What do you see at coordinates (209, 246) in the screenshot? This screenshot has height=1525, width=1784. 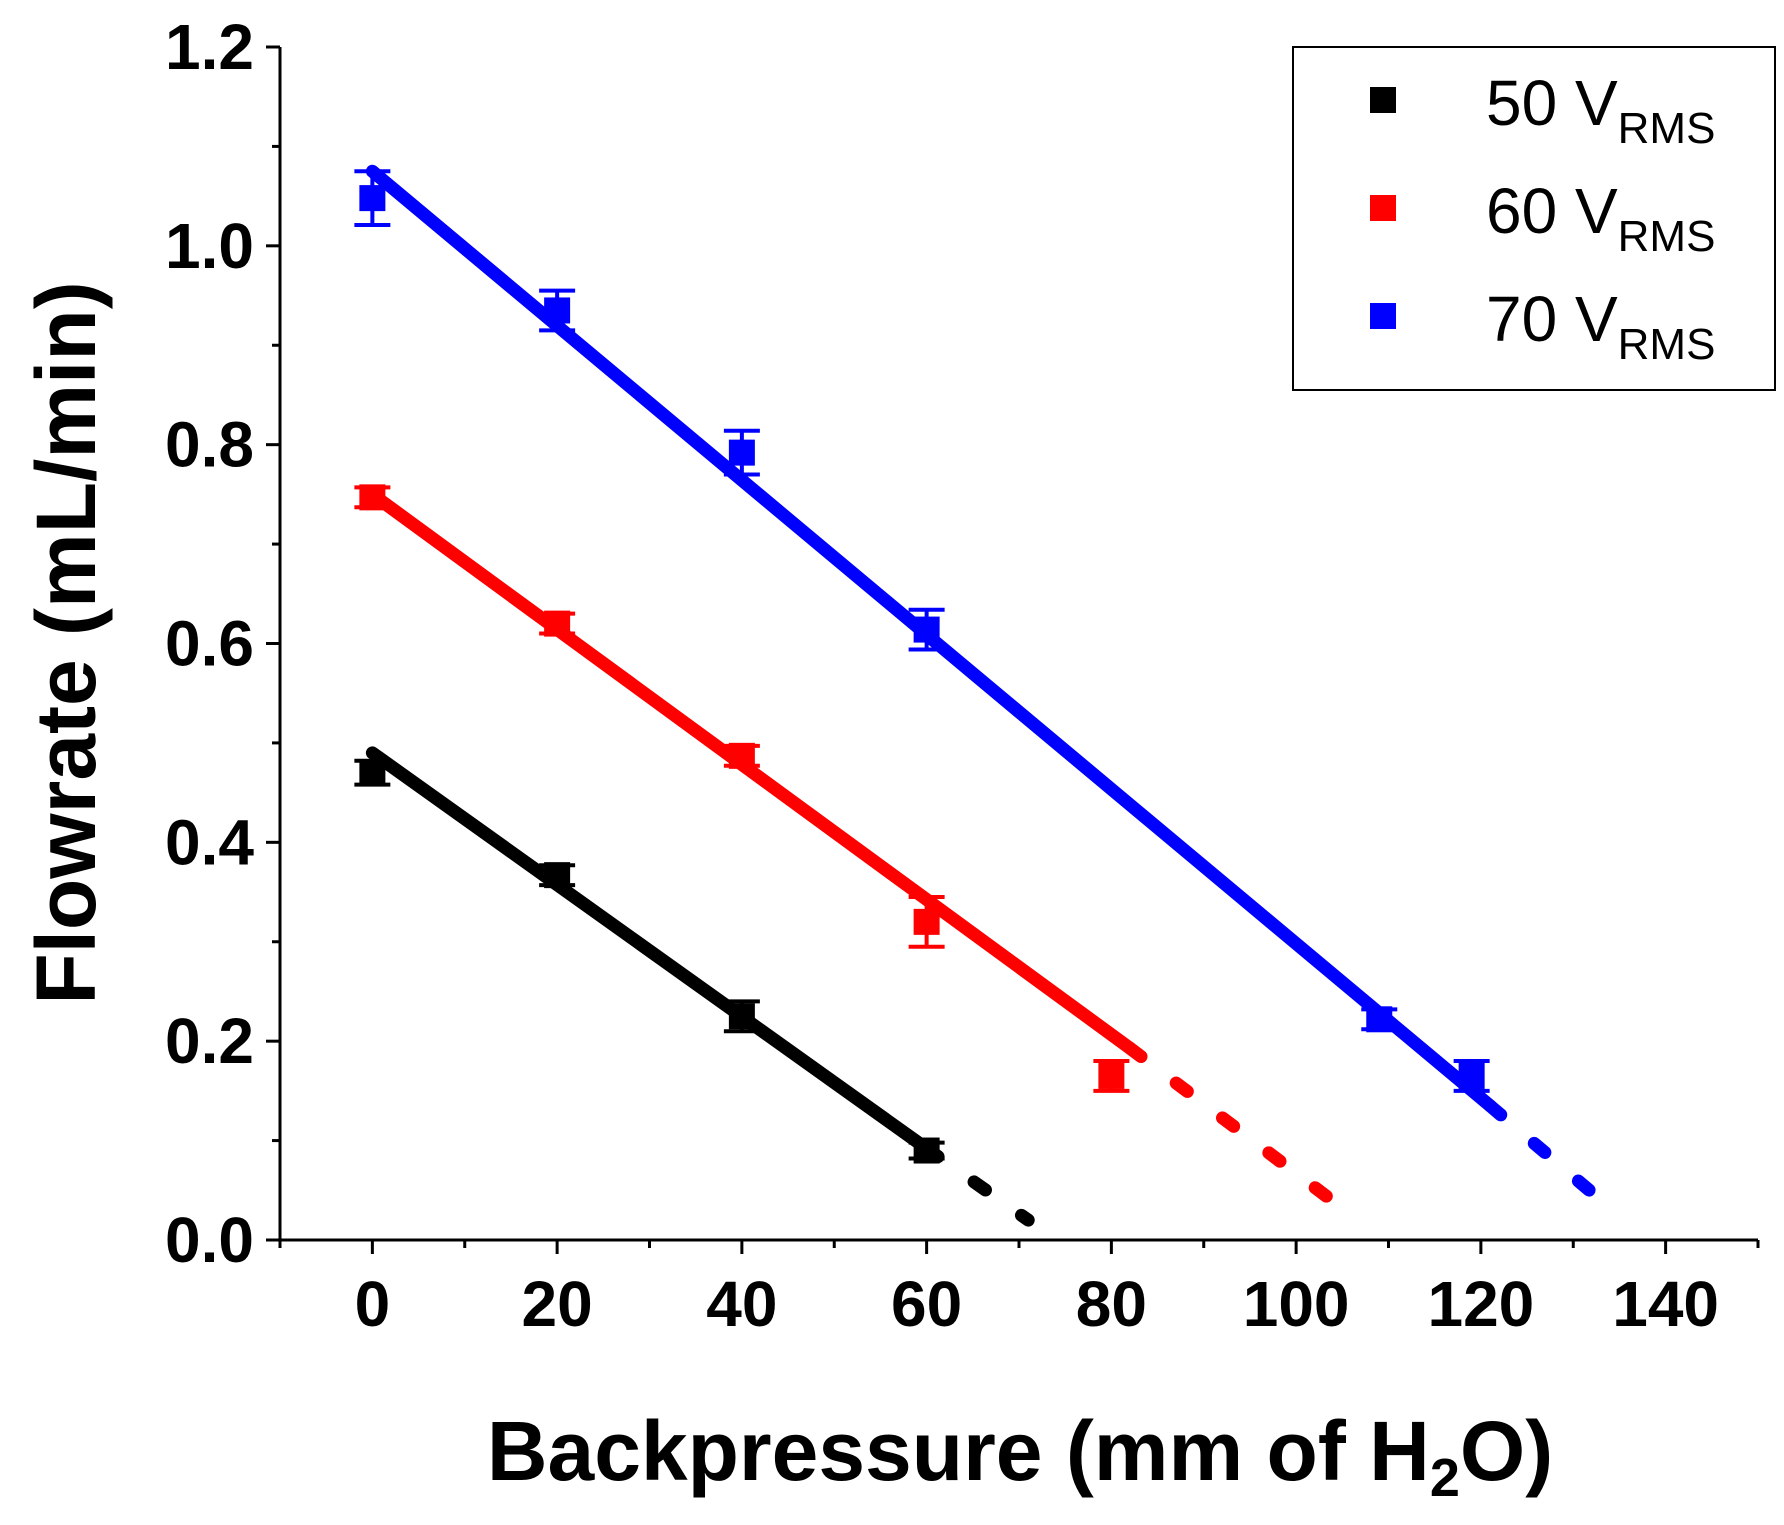 I see `y-tick-label: 1.0` at bounding box center [209, 246].